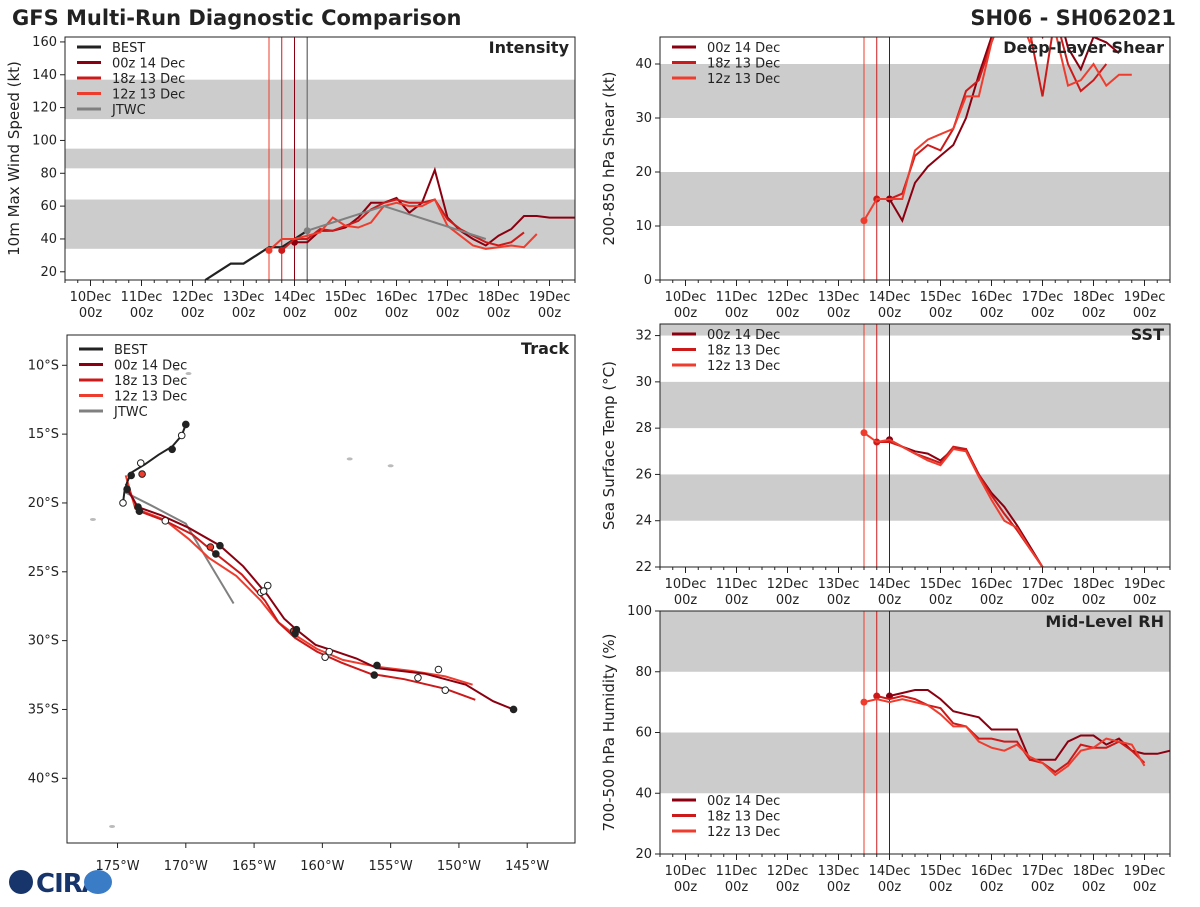  I want to click on track-ytick-label: 15°S, so click(43, 434).